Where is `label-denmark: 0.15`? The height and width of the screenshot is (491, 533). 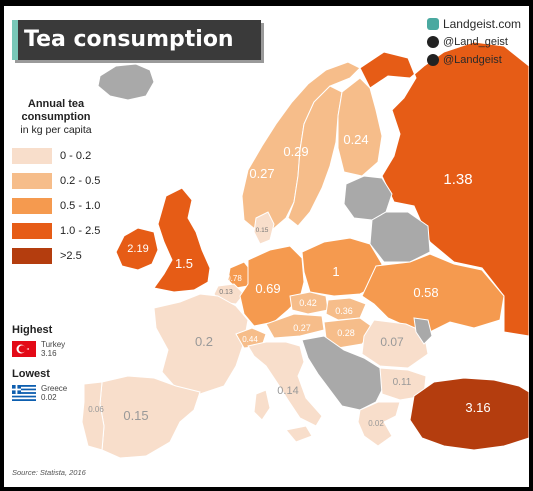 label-denmark: 0.15 is located at coordinates (262, 230).